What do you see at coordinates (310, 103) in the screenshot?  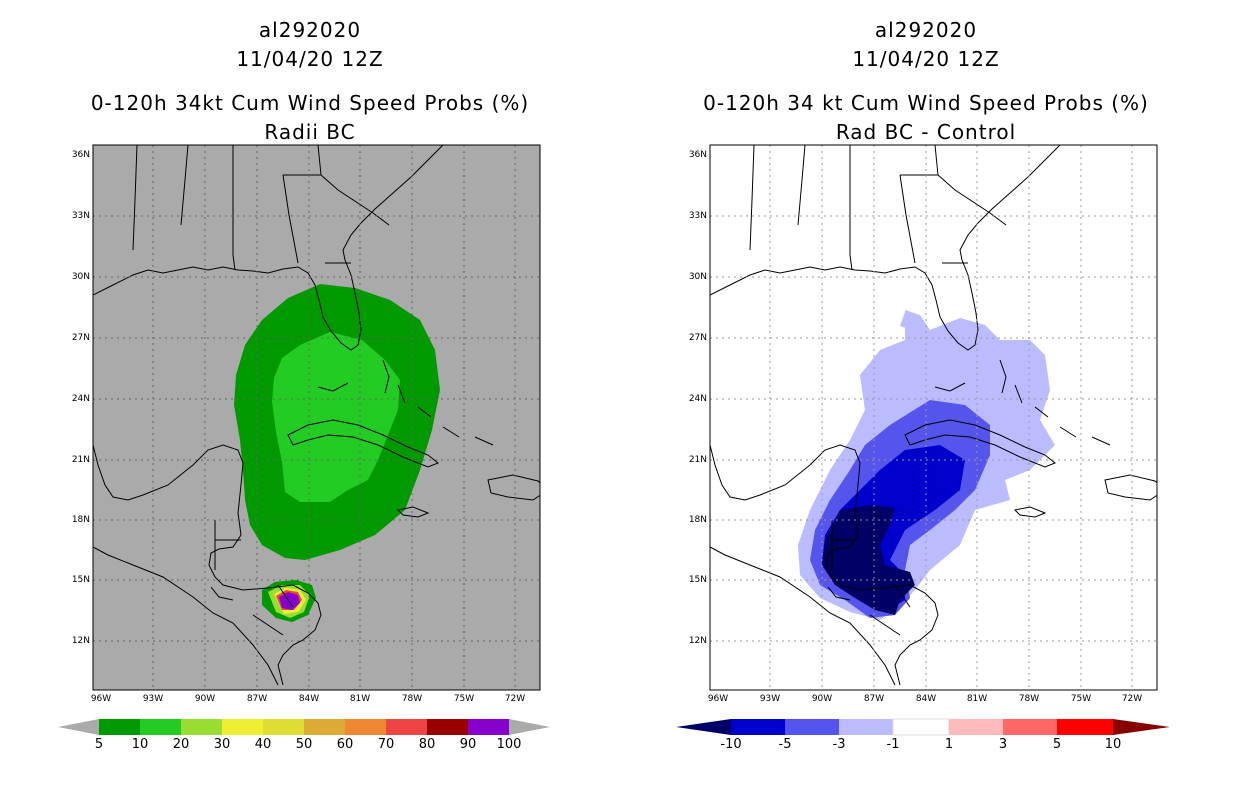 I see `left-title: 0-120h 34kt Cum Wind Speed Probs (%)` at bounding box center [310, 103].